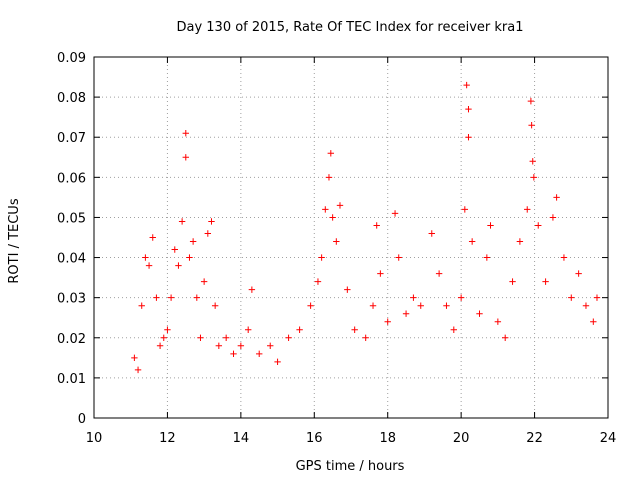  Describe the element at coordinates (71, 259) in the screenshot. I see `y-tick-label: 0.04` at that location.